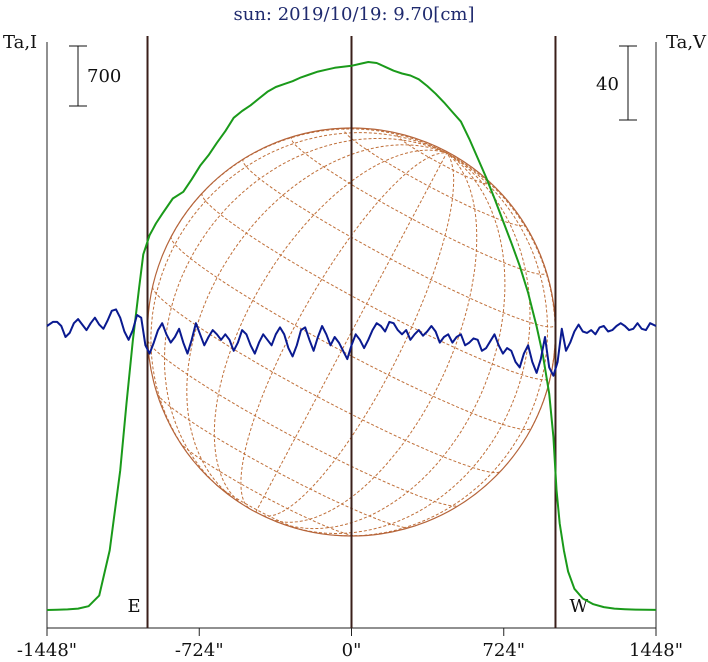 This screenshot has width=708, height=662. What do you see at coordinates (20, 42) in the screenshot?
I see `left-axis-label: Ta,I` at bounding box center [20, 42].